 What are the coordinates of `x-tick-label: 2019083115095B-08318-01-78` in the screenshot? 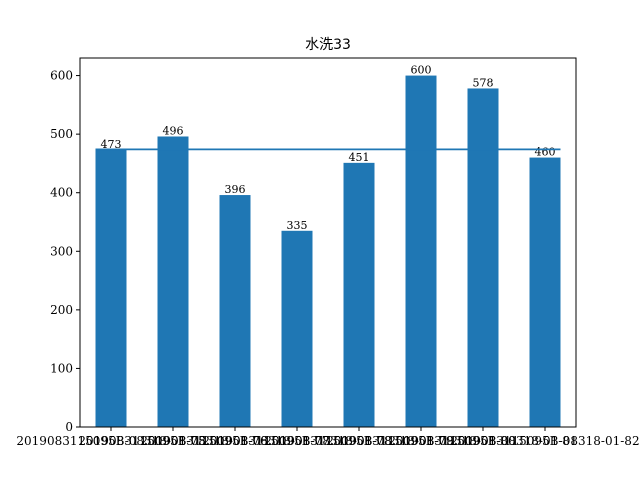 It's located at (296, 441).